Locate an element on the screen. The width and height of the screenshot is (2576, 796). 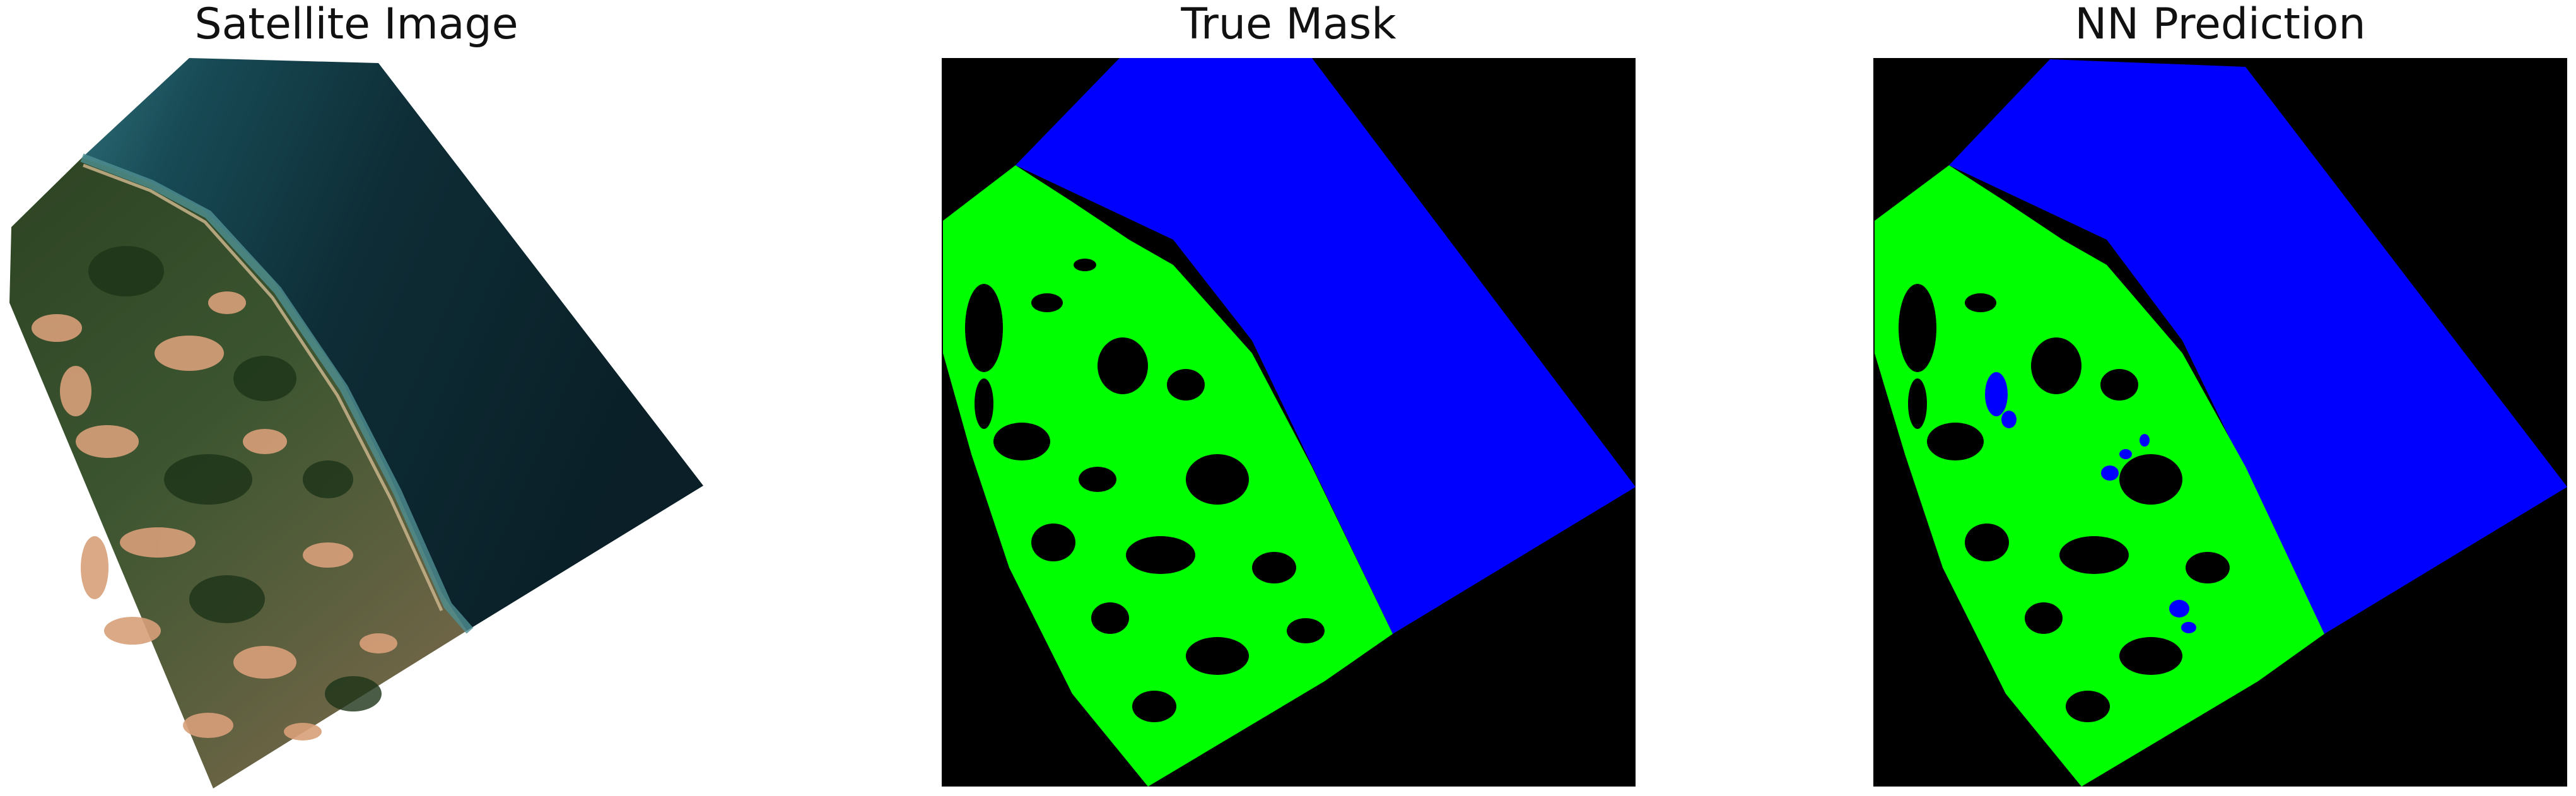
predicted-water-blobs is located at coordinates (2090, 502).